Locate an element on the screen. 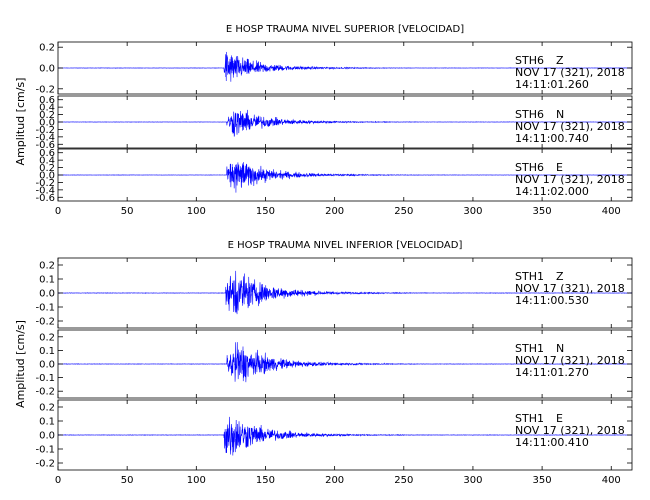  station-label: STH1 N is located at coordinates (539, 348).